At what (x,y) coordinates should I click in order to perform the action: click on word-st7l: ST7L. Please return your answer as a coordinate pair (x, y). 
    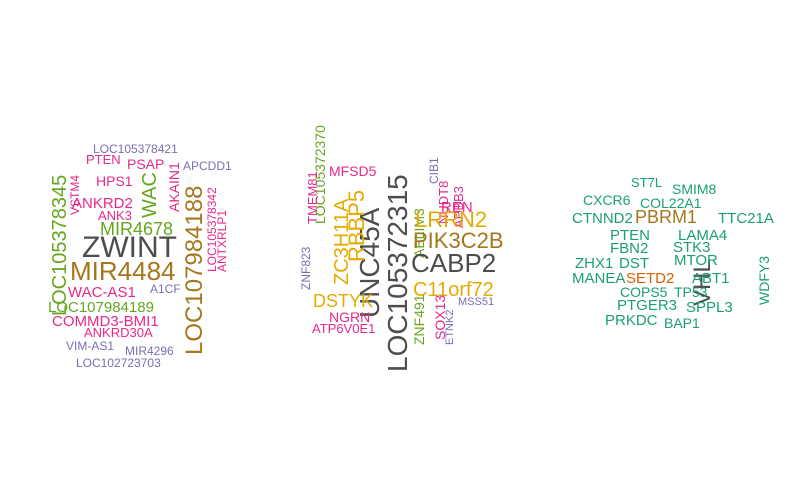
    Looking at the image, I should click on (647, 182).